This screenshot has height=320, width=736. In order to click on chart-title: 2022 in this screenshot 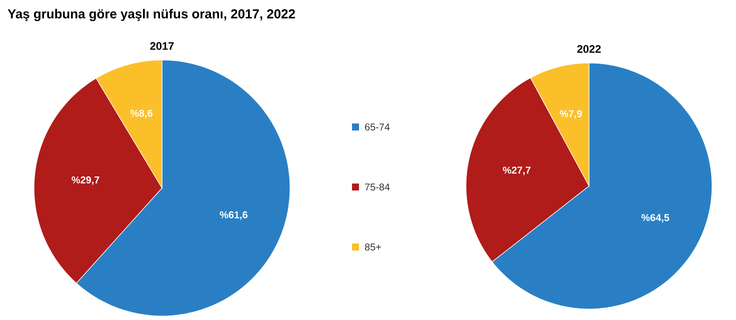, I will do `click(589, 49)`.